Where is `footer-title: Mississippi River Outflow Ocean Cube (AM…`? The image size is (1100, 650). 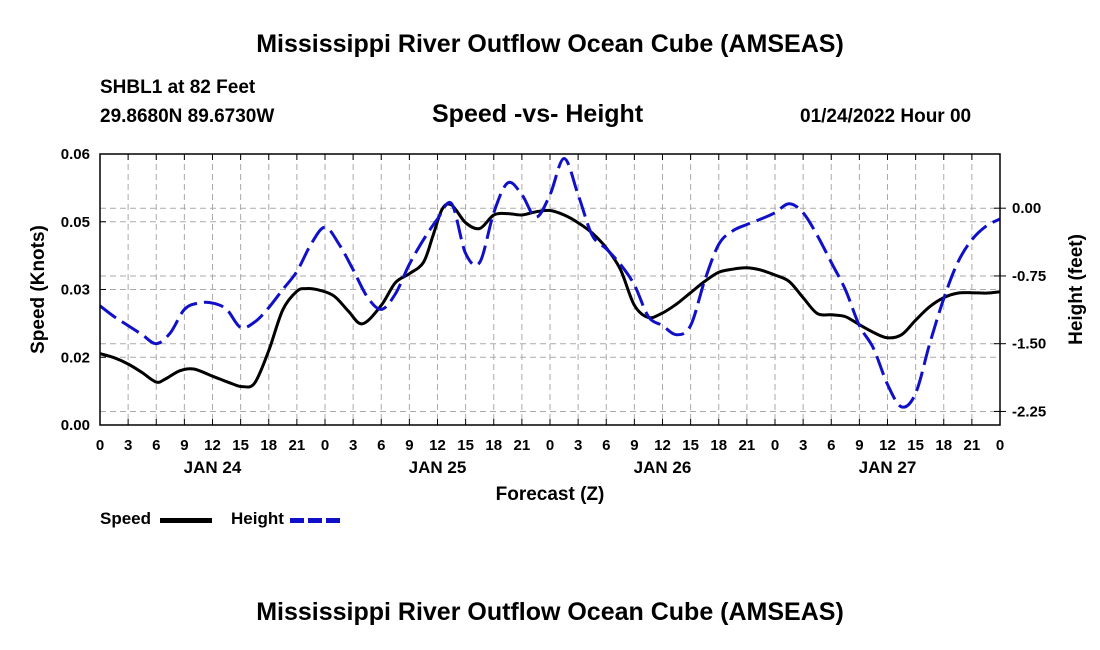
footer-title: Mississippi River Outflow Ocean Cube (AM… is located at coordinates (550, 612).